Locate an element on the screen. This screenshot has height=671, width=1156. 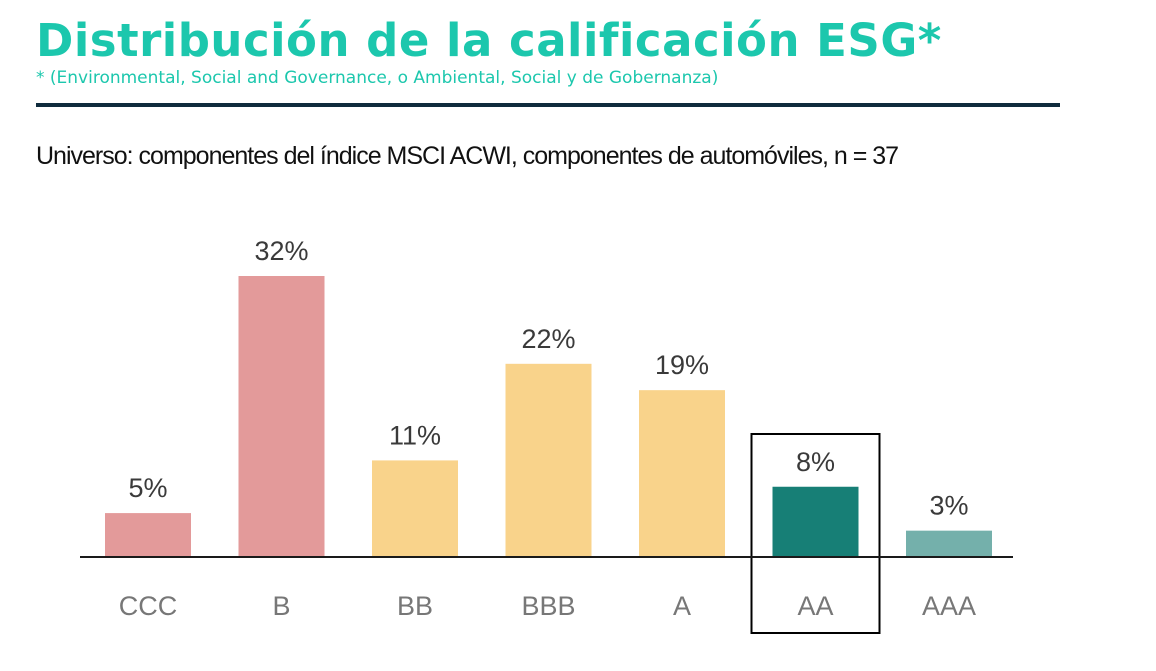
category-label-aa: AA is located at coordinates (815, 606).